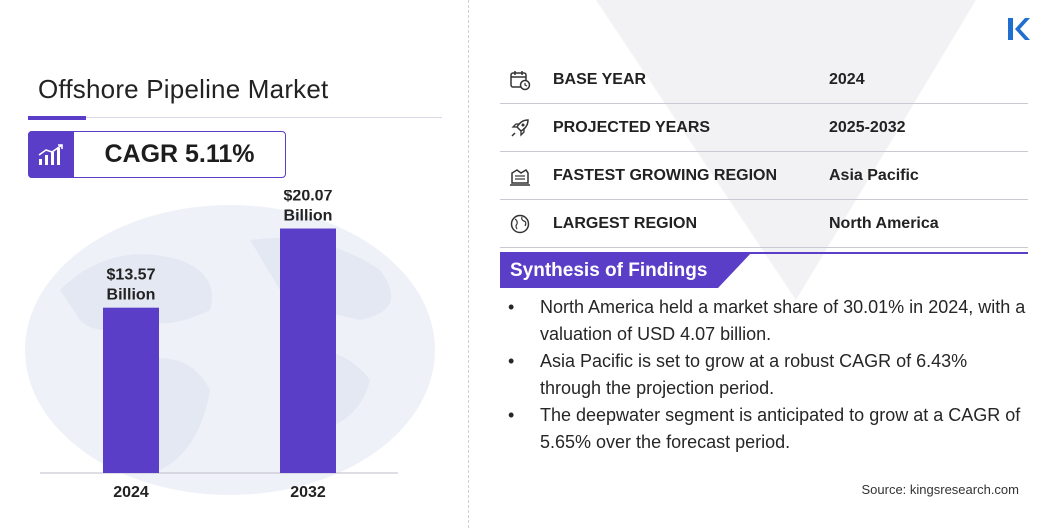 Image resolution: width=1056 pixels, height=528 pixels. Describe the element at coordinates (131, 390) in the screenshot. I see `bar-2024` at that location.